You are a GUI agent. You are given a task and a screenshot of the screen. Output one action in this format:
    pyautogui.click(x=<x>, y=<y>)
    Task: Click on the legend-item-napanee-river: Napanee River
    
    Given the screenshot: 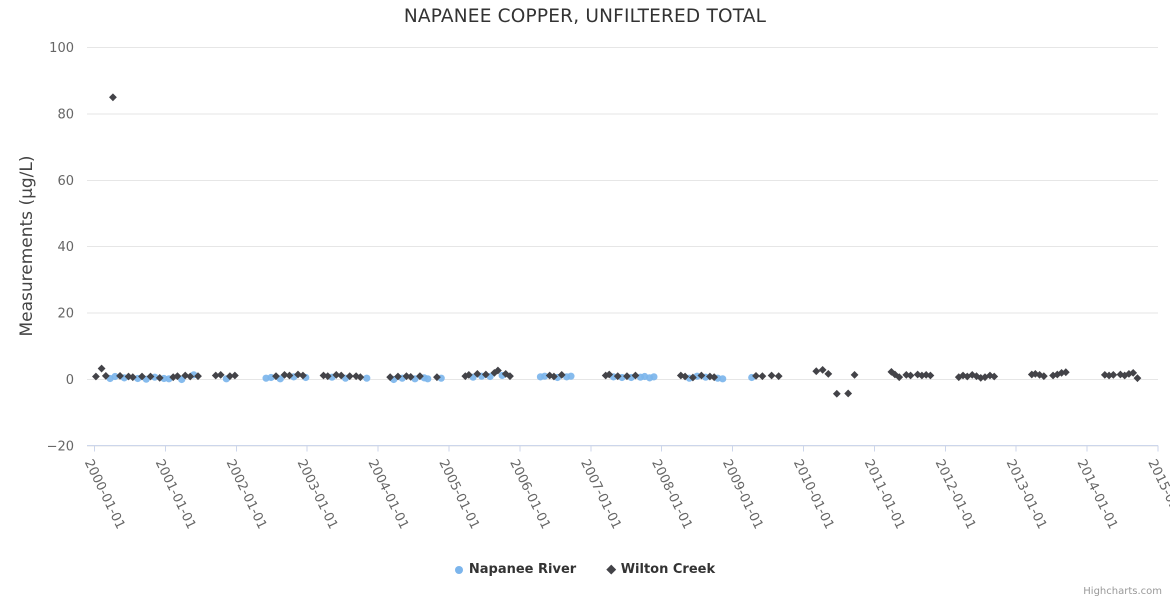 What is the action you would take?
    pyautogui.click(x=515, y=569)
    